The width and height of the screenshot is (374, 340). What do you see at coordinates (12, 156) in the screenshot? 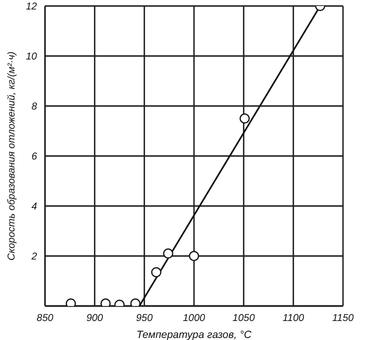
I see `y-axis-title: Скорость образования отложений, кг/(м²·ч)` at bounding box center [12, 156].